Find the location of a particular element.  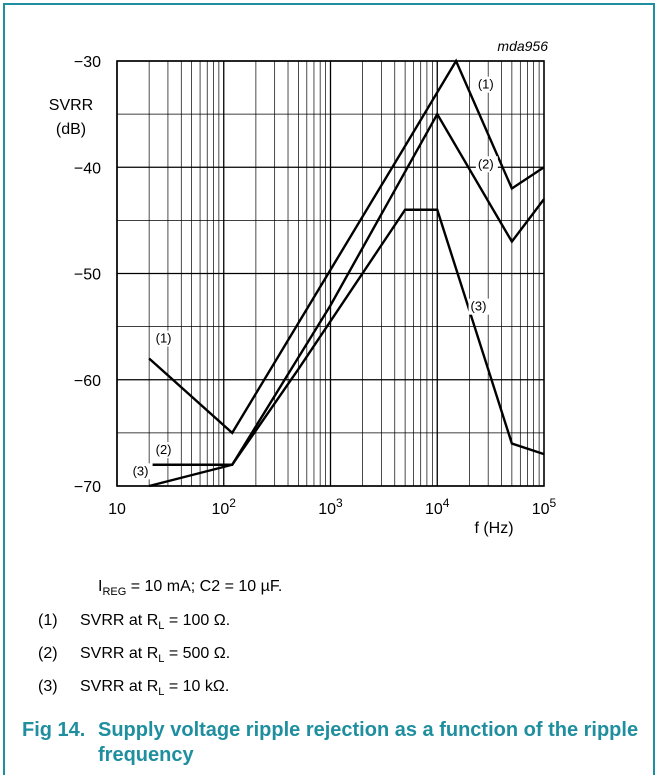

legend-item: (3) SVRR at RL = 10 kΩ. is located at coordinates (134, 688).